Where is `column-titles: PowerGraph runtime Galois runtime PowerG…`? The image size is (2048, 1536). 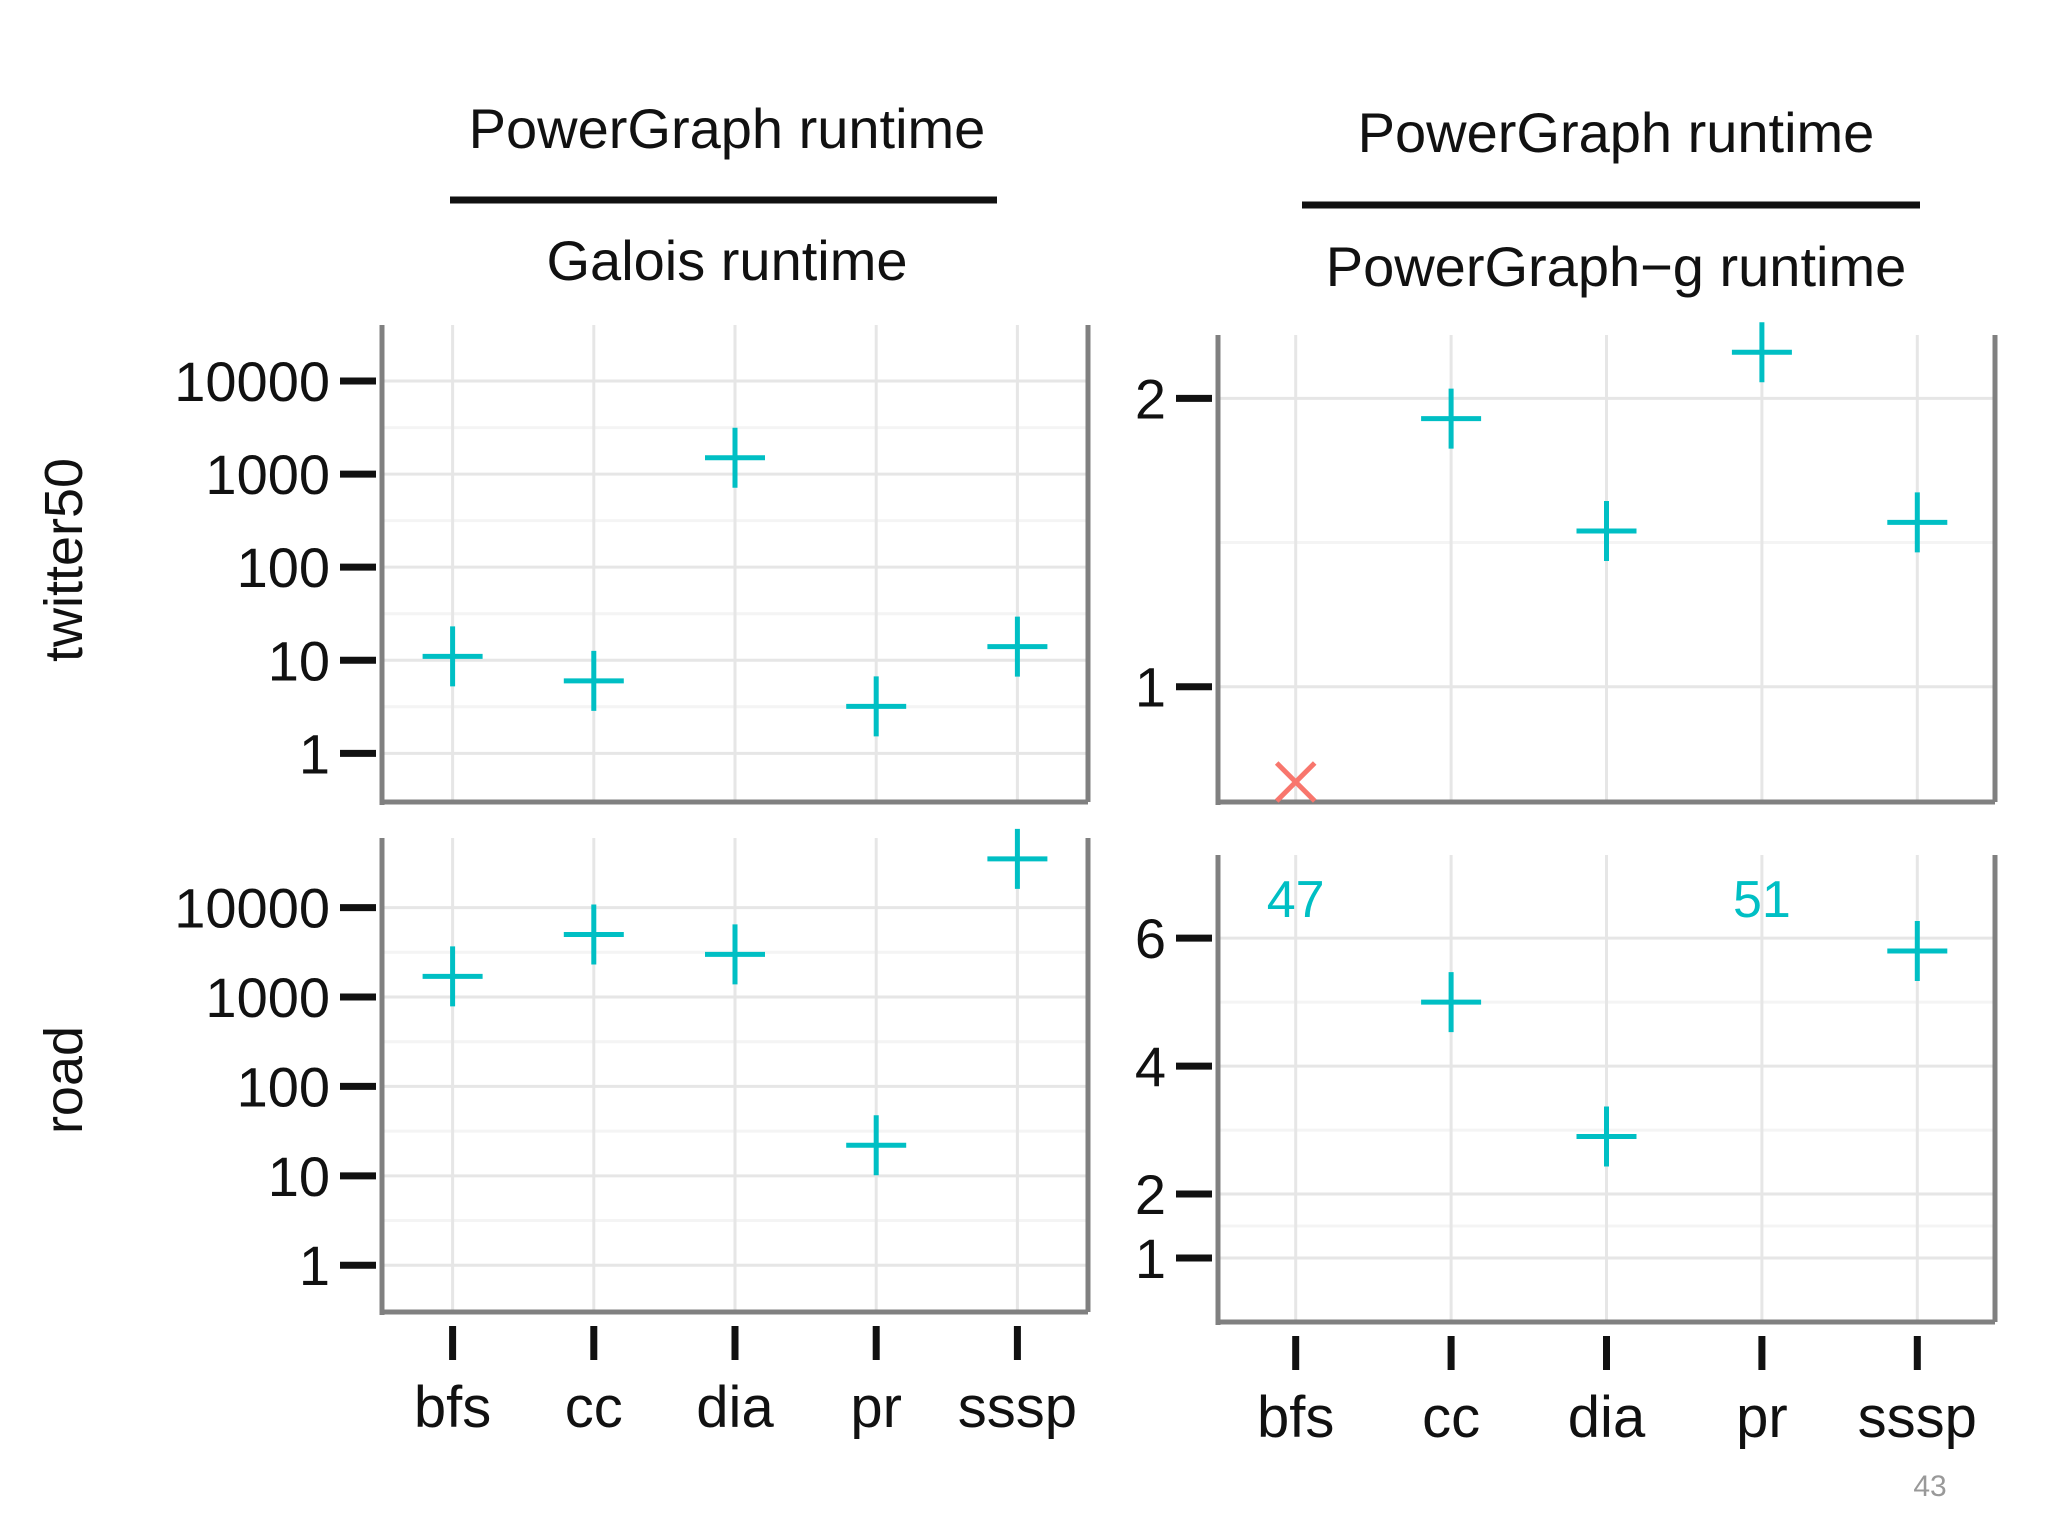 column-titles: PowerGraph runtime Galois runtime PowerG… is located at coordinates (1185, 197).